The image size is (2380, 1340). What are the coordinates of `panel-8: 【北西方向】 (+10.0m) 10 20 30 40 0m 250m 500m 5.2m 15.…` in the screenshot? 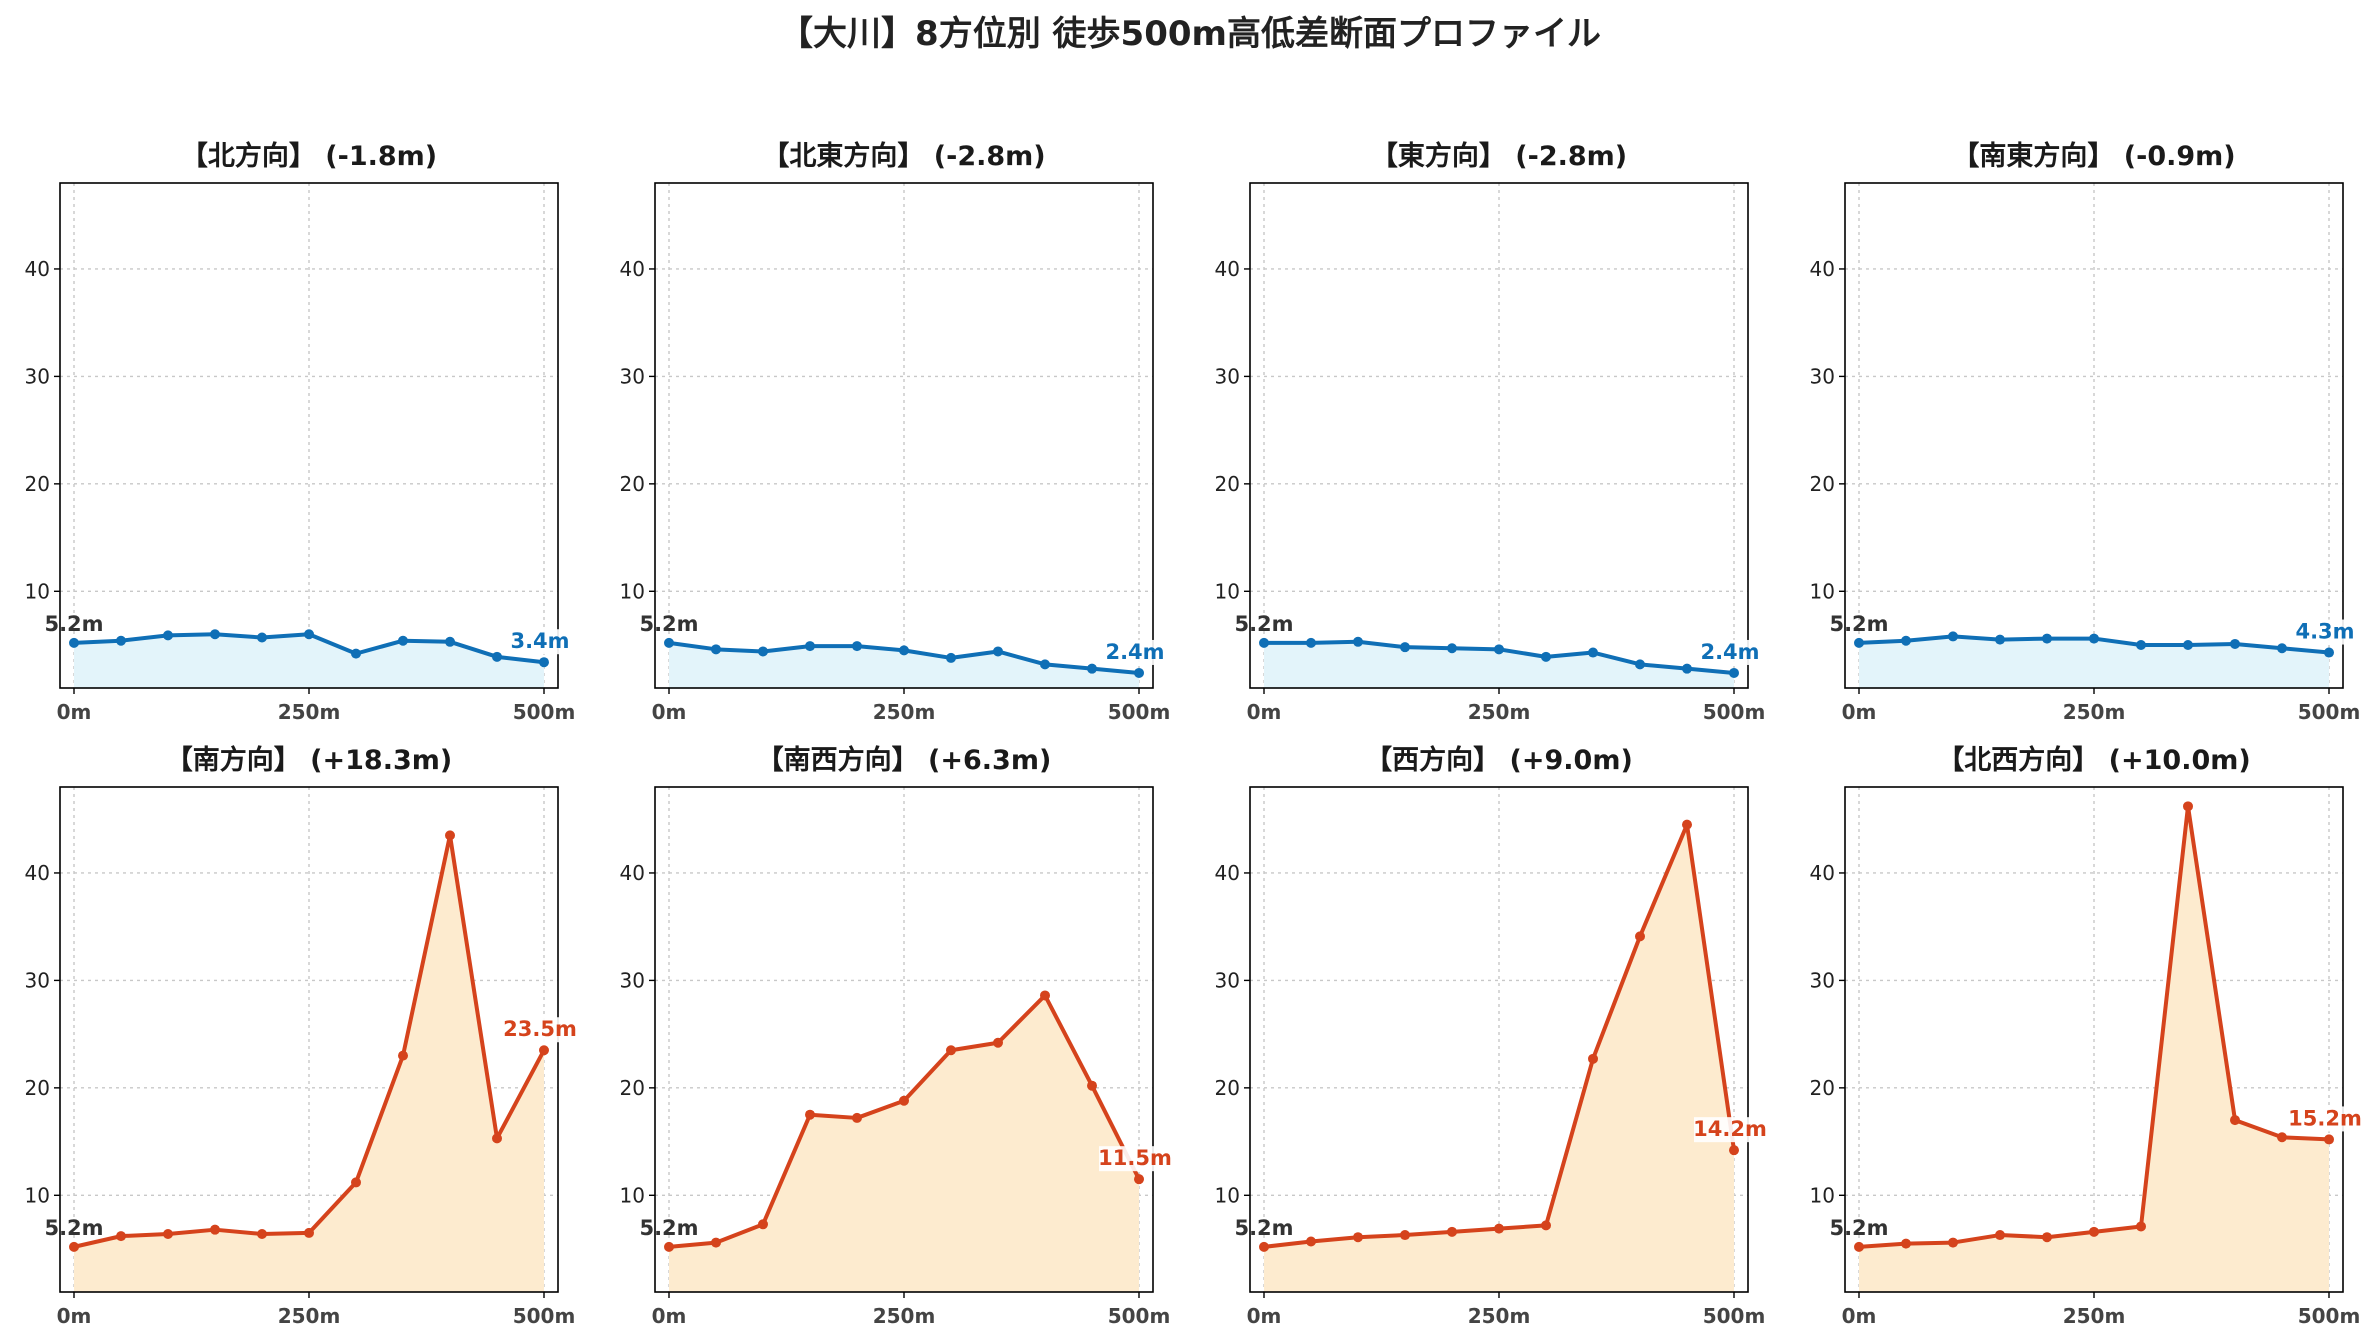 It's located at (2086, 1036).